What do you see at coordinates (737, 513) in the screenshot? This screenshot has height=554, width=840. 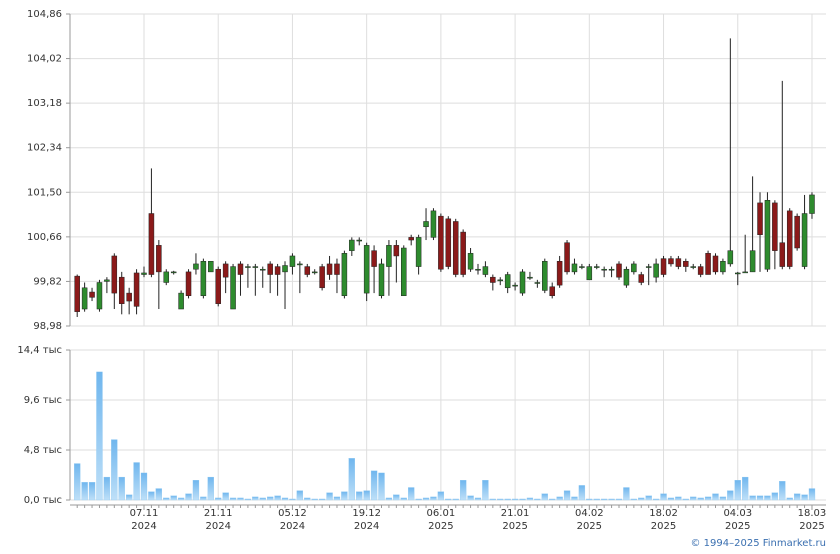 I see `x-tick-label: 04.03` at bounding box center [737, 513].